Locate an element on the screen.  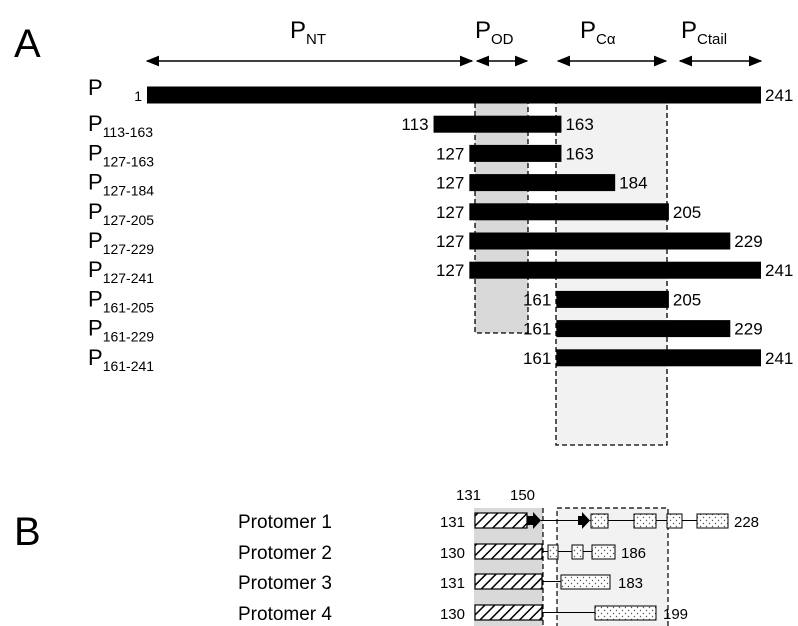
construct-row: P161-205 161 205 is located at coordinates (394, 300).